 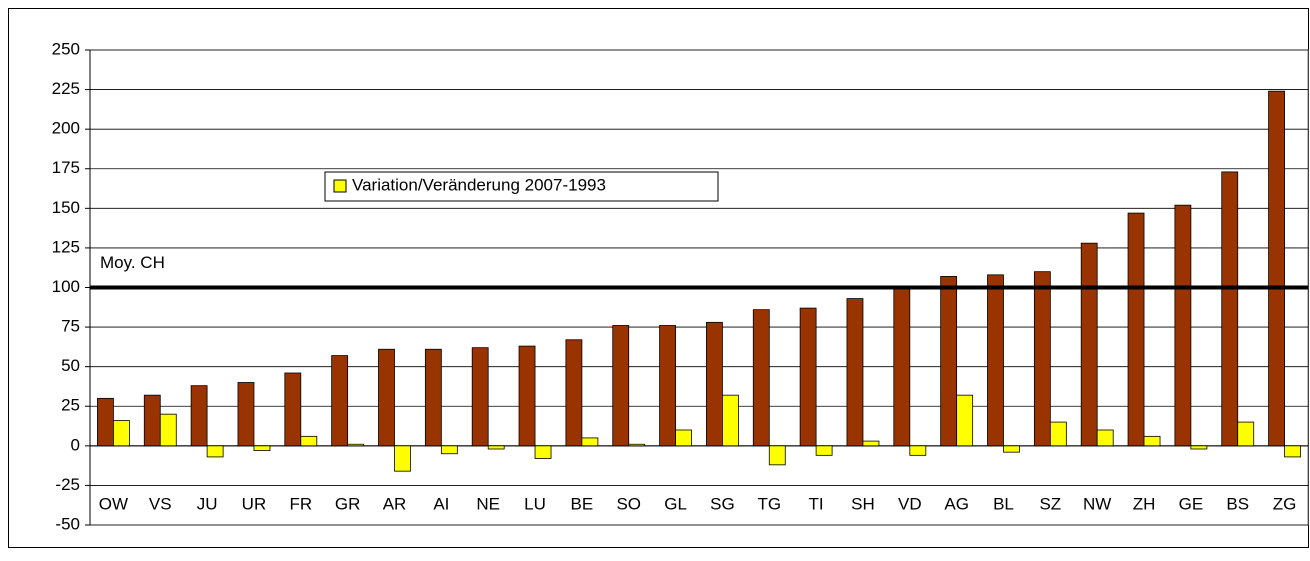 What do you see at coordinates (113, 503) in the screenshot?
I see `x-tick-label: OW` at bounding box center [113, 503].